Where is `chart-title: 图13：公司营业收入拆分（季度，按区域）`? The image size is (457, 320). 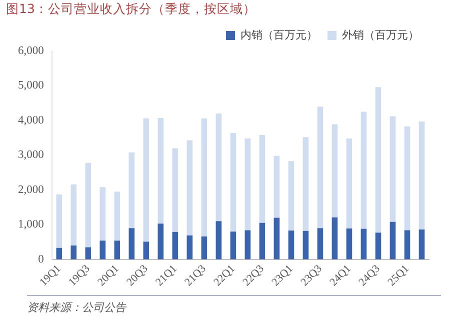 chart-title: 图13：公司营业收入拆分（季度，按区域） is located at coordinates (131, 9).